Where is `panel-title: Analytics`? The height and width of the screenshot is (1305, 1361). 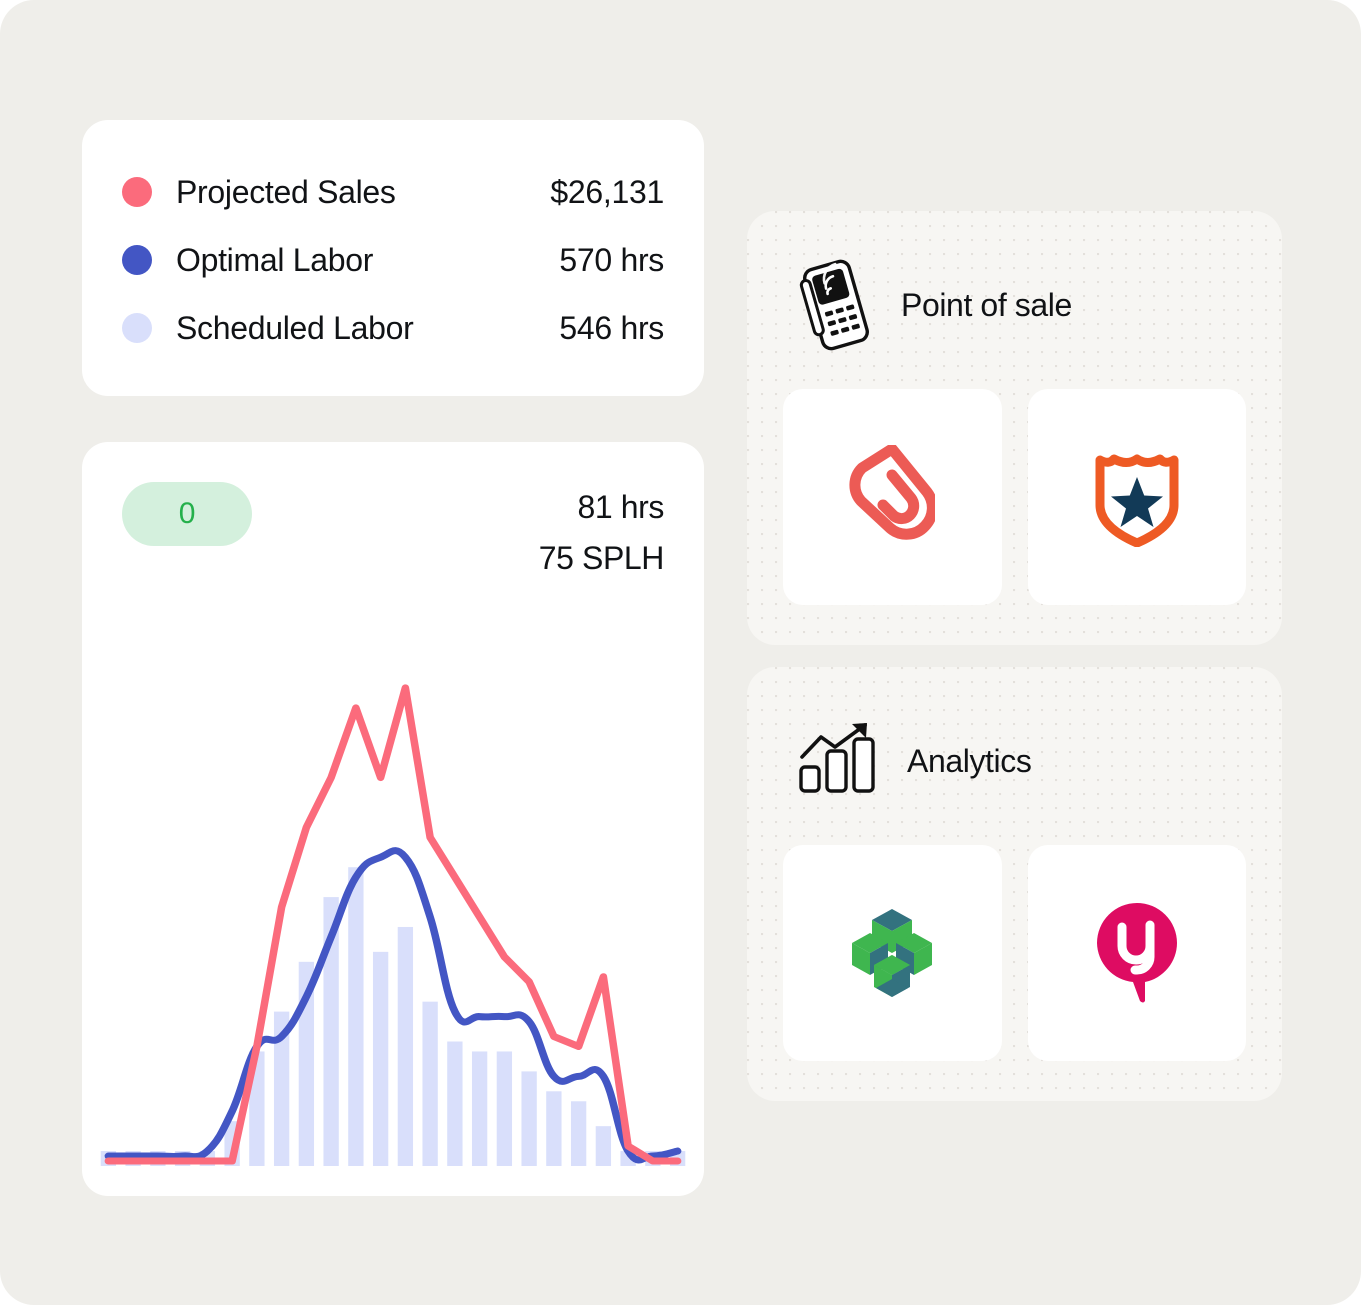
panel-title: Analytics is located at coordinates (969, 760).